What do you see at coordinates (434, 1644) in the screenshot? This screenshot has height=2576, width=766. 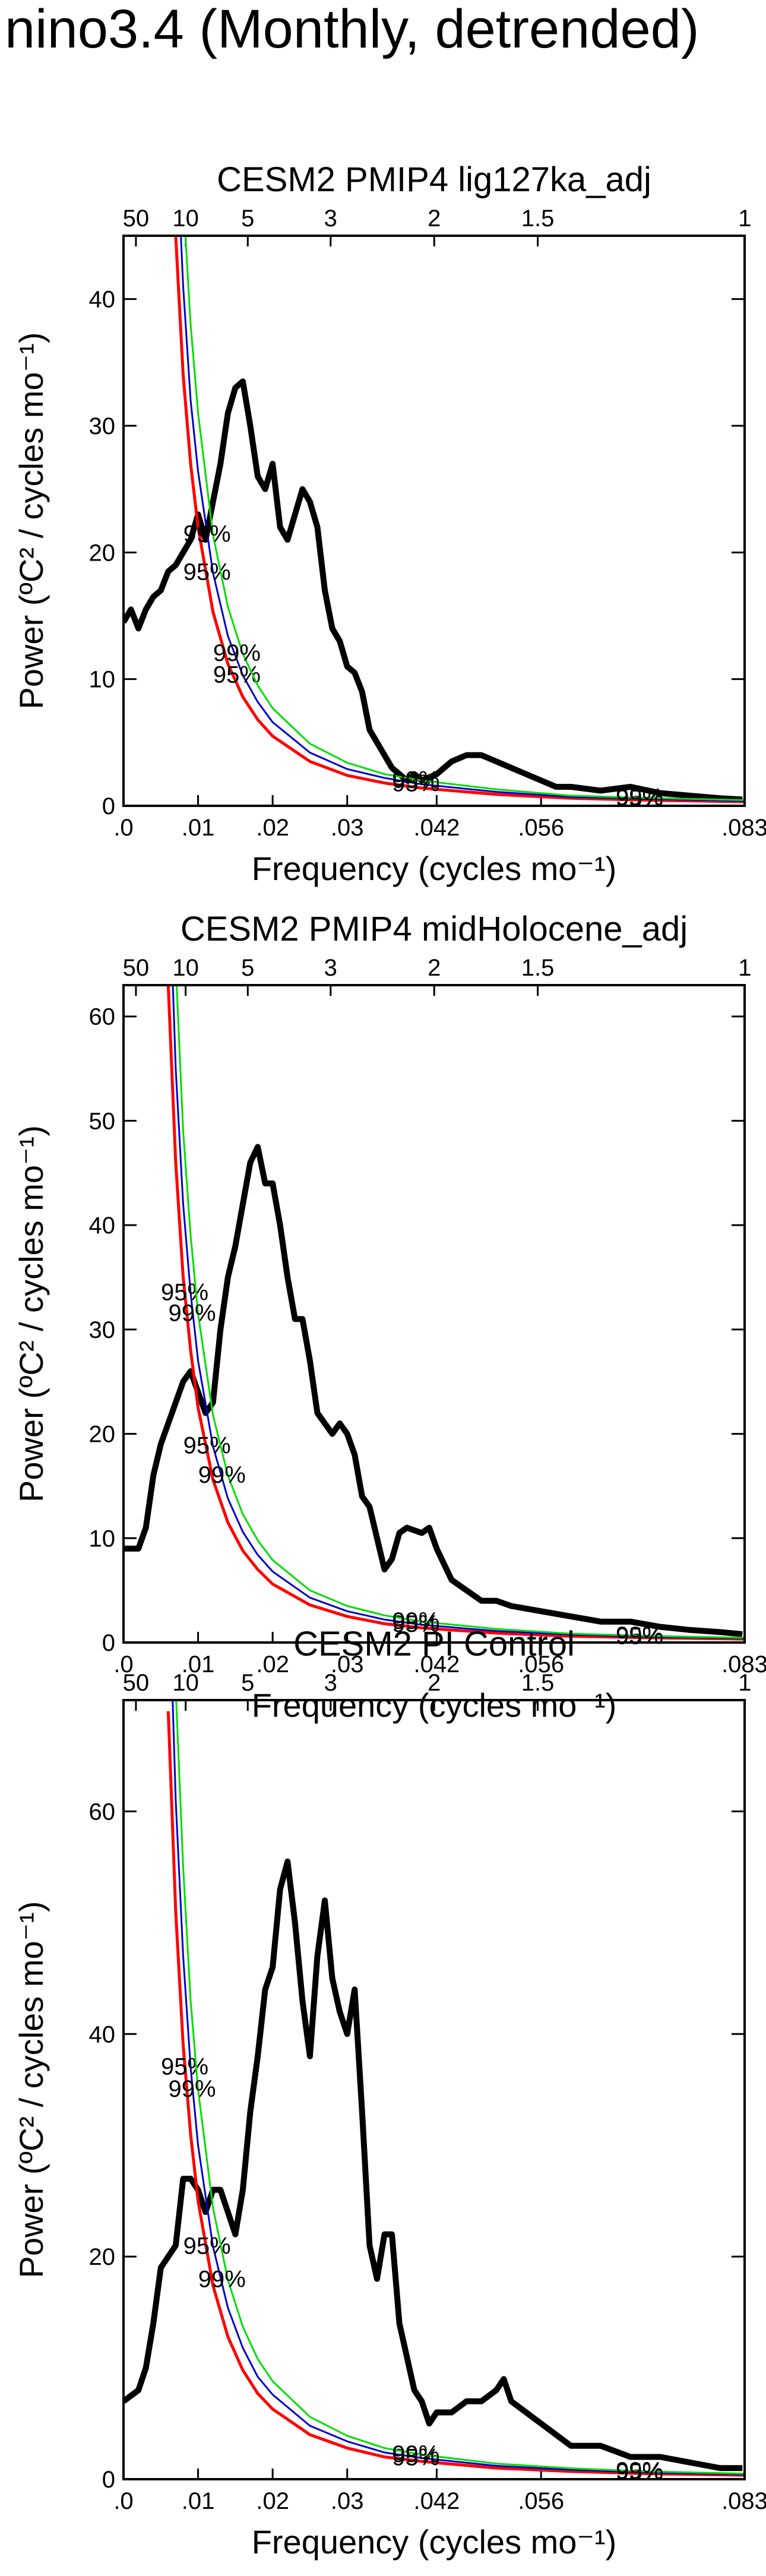 I see `chart-title: CESM2 PI Control` at bounding box center [434, 1644].